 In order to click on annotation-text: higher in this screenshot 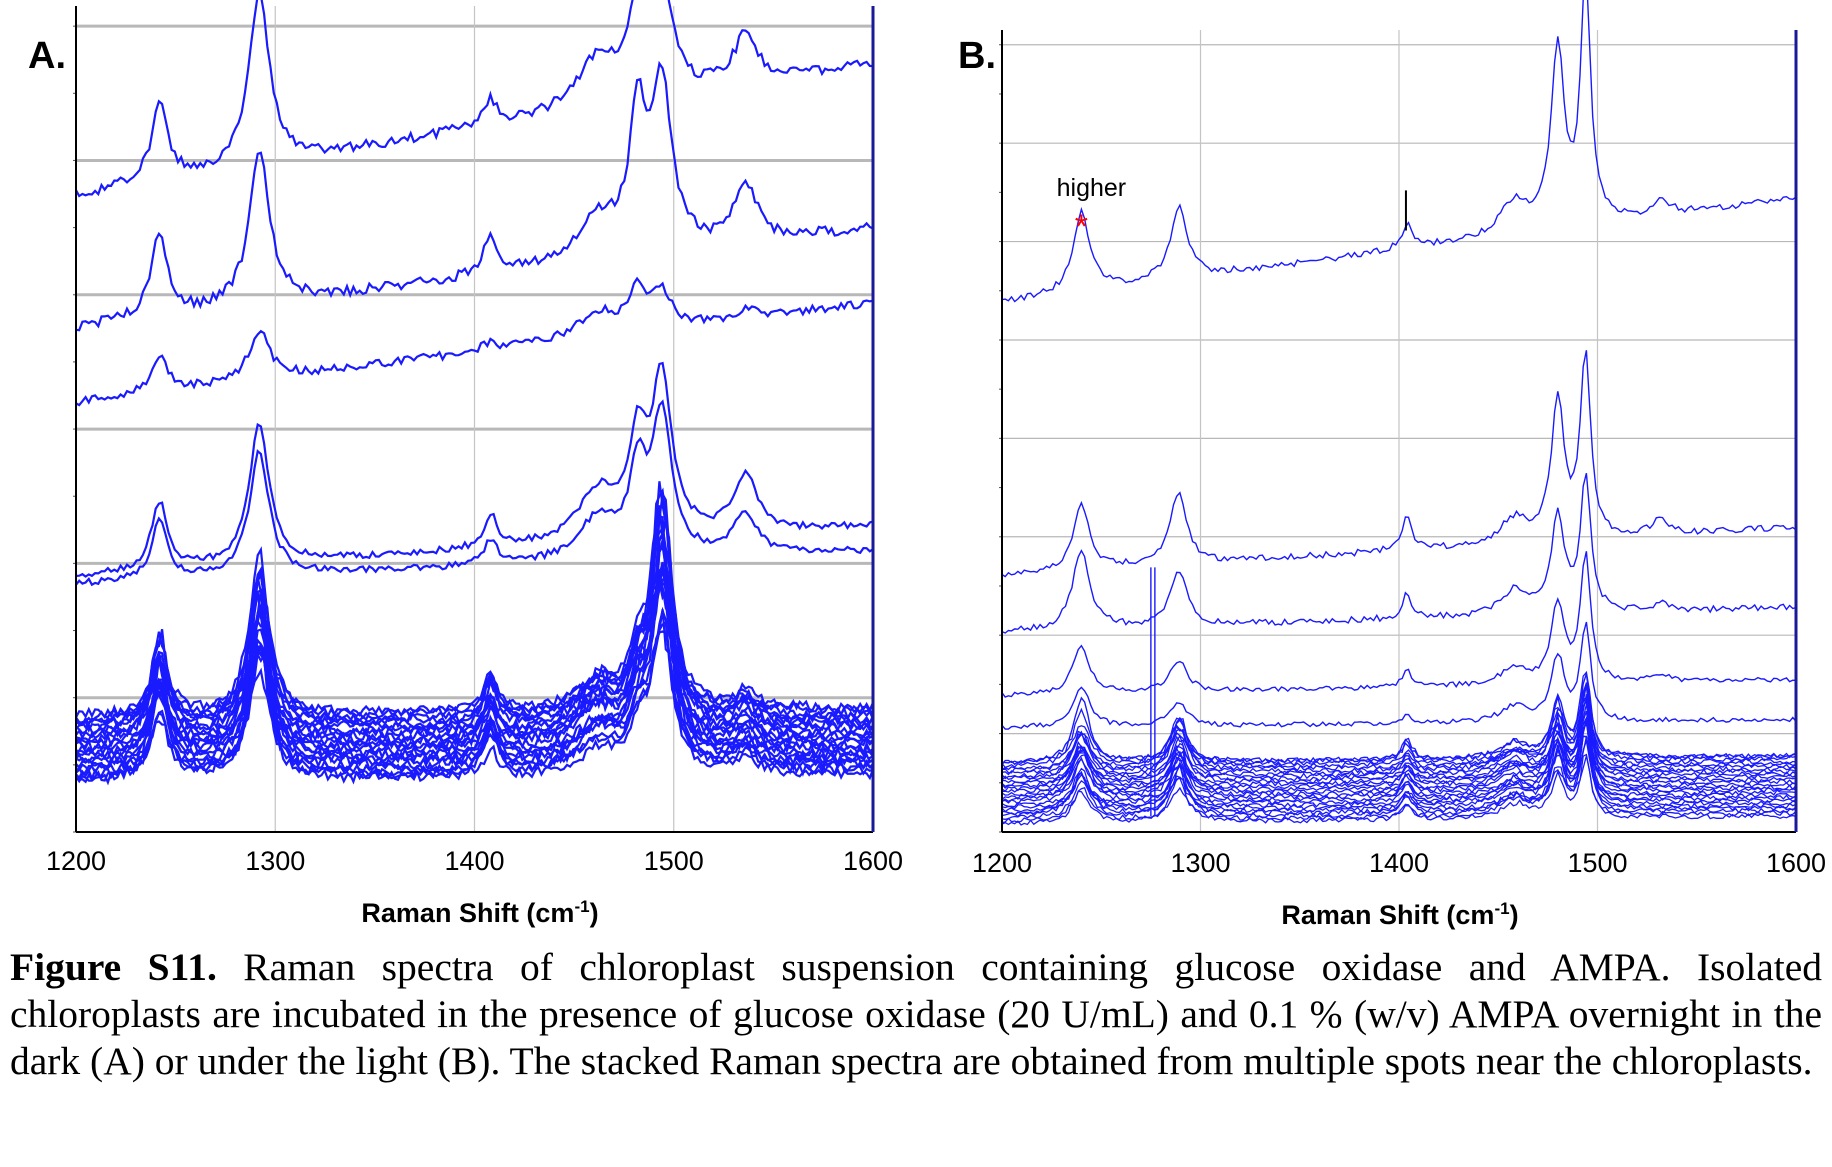, I will do `click(1092, 188)`.